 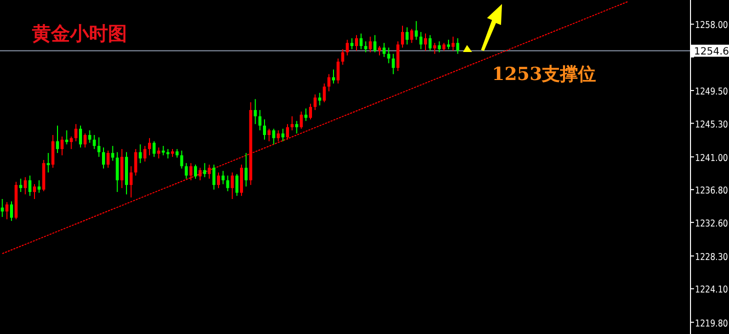 What do you see at coordinates (544, 74) in the screenshot?
I see `annotation: 1253支撑位` at bounding box center [544, 74].